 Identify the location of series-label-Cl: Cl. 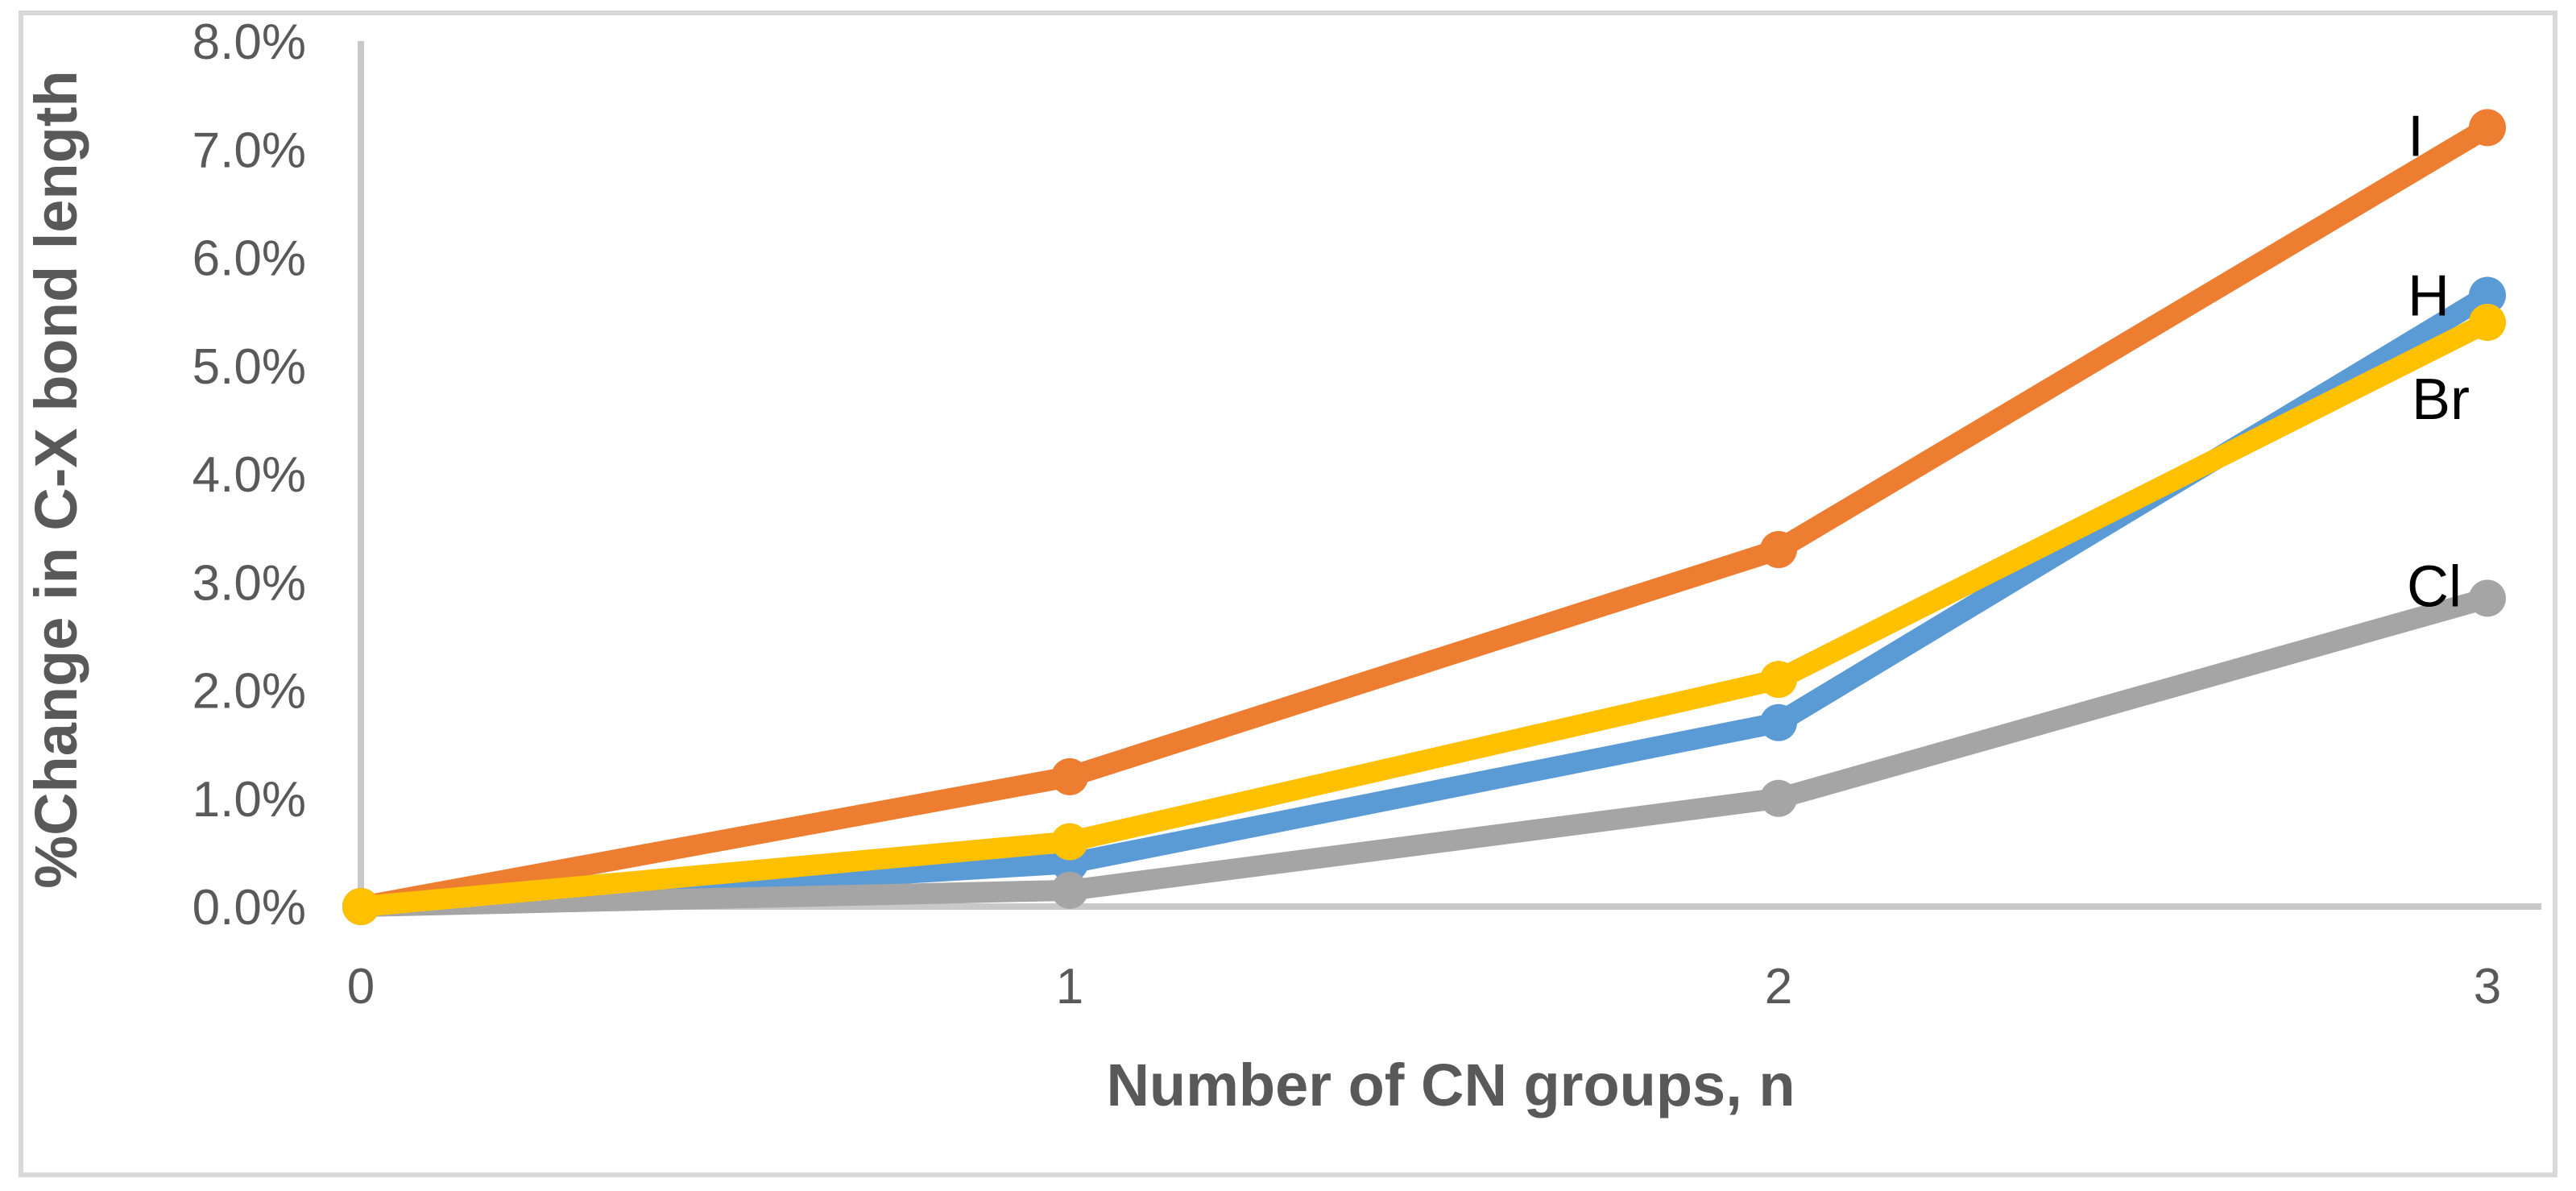
(2434, 586).